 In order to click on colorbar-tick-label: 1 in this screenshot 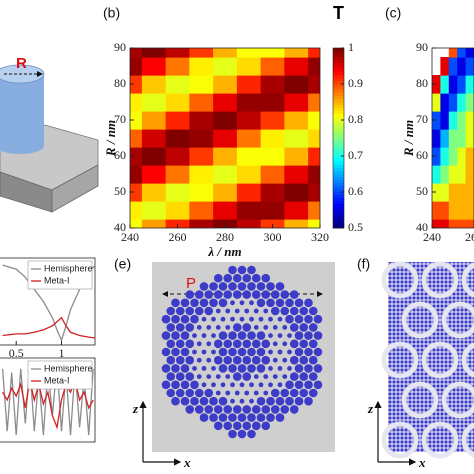, I will do `click(351, 47)`.